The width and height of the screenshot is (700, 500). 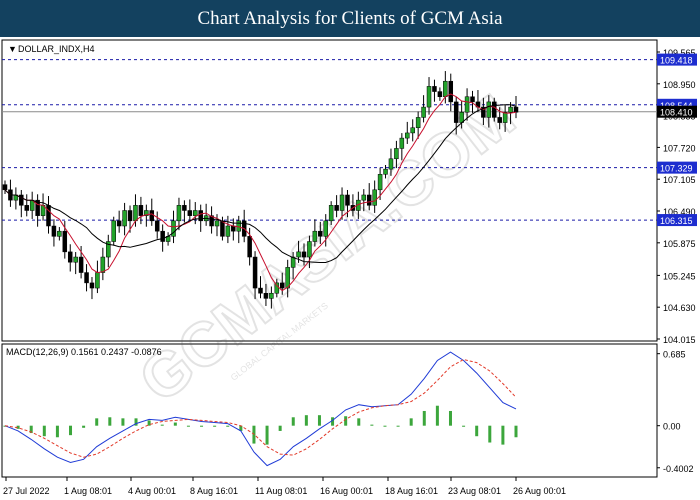 I want to click on macd-tick-label: -0.4002, so click(x=678, y=469).